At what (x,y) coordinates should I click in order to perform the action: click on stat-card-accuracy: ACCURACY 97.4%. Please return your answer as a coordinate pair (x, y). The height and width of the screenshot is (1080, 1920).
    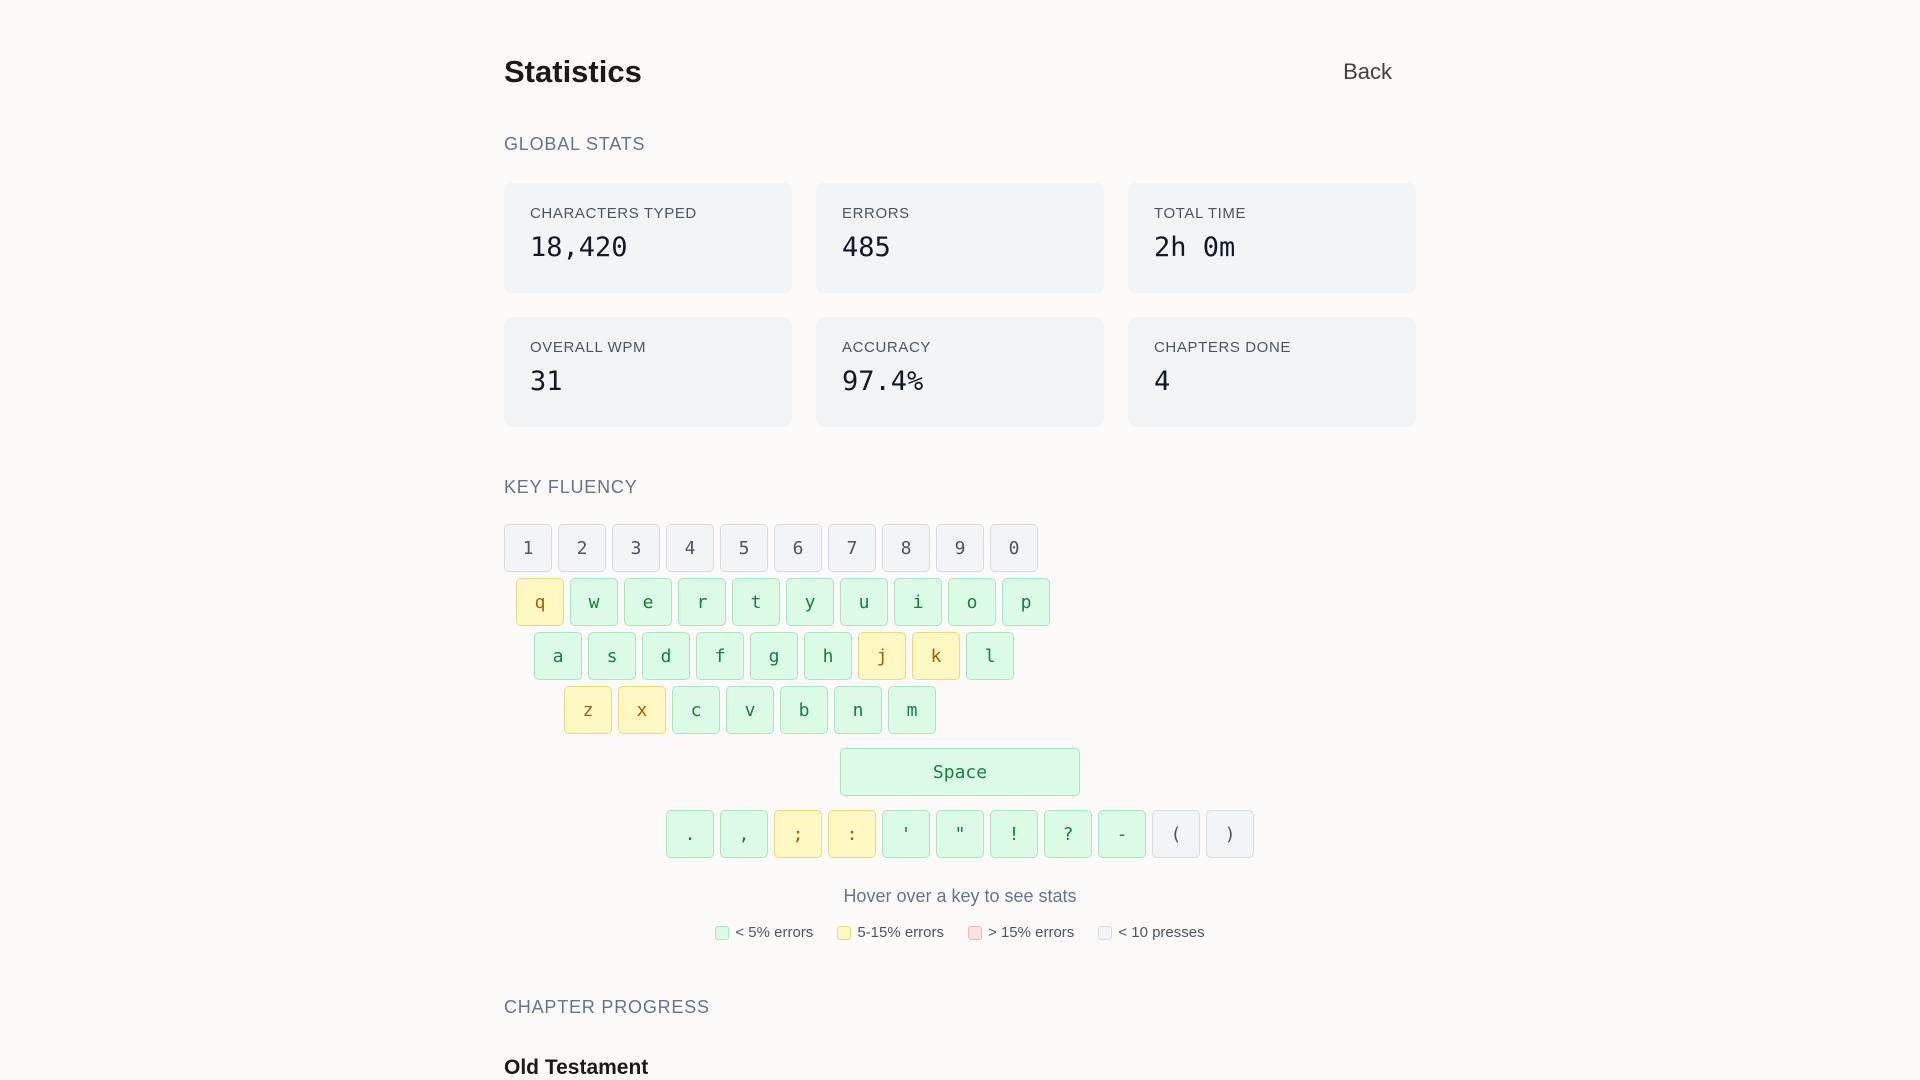
    Looking at the image, I should click on (960, 372).